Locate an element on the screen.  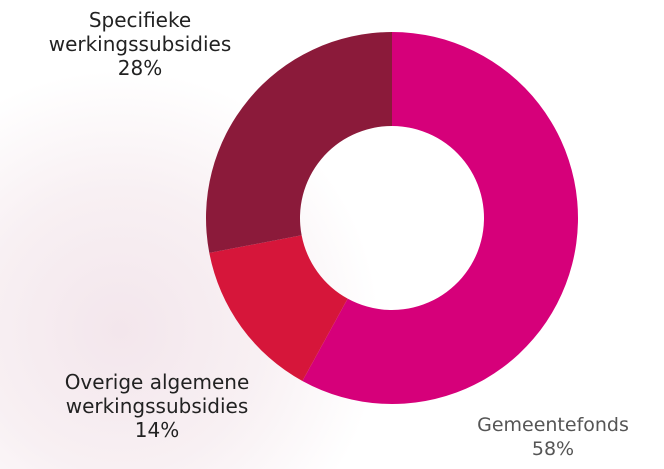
value-label: 14% is located at coordinates (157, 430).